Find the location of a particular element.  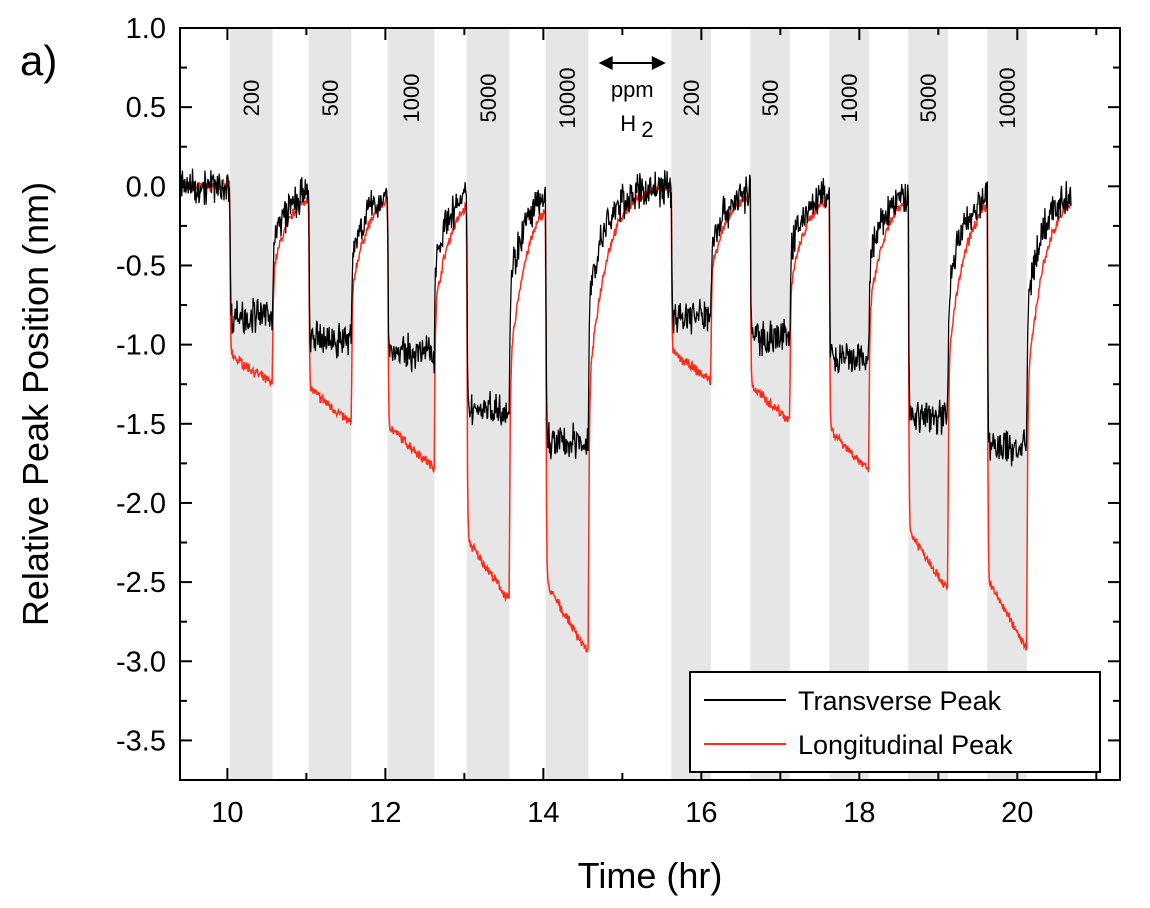

y-tick-label: -1.5 is located at coordinates (141, 425).